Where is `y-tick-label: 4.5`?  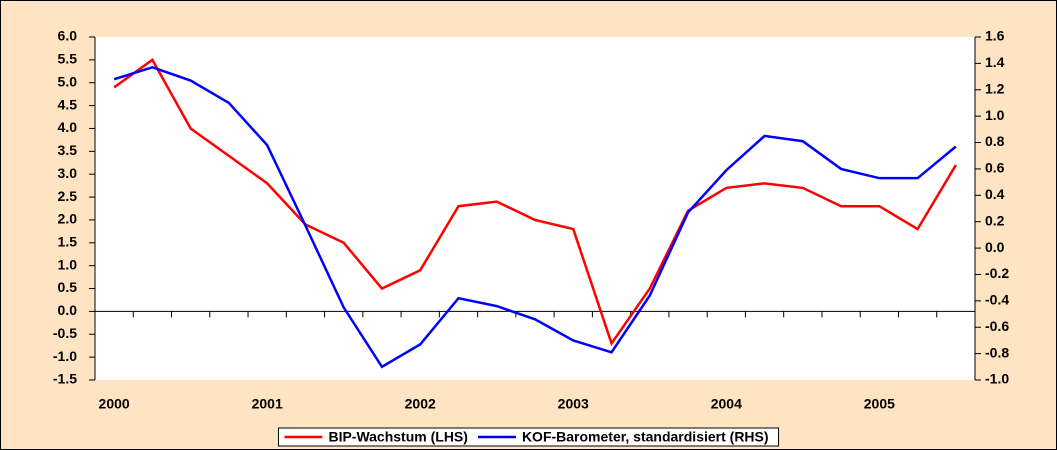
y-tick-label: 4.5 is located at coordinates (68, 104).